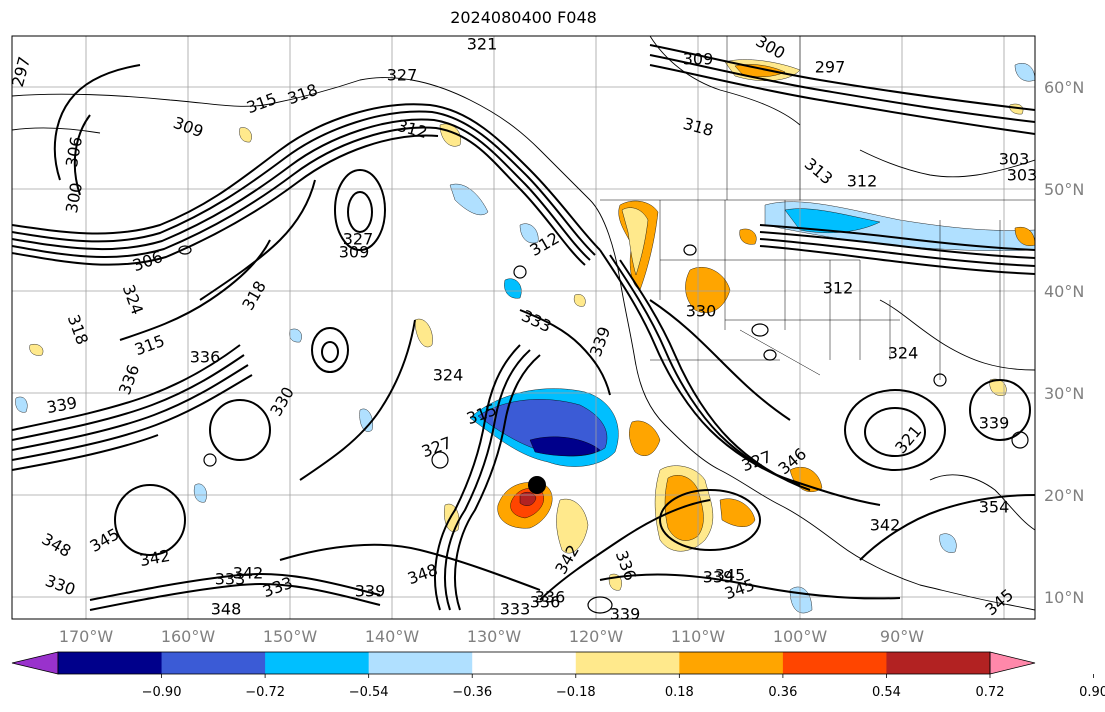 This screenshot has height=712, width=1105. What do you see at coordinates (482, 44) in the screenshot?
I see `contour-label: 321` at bounding box center [482, 44].